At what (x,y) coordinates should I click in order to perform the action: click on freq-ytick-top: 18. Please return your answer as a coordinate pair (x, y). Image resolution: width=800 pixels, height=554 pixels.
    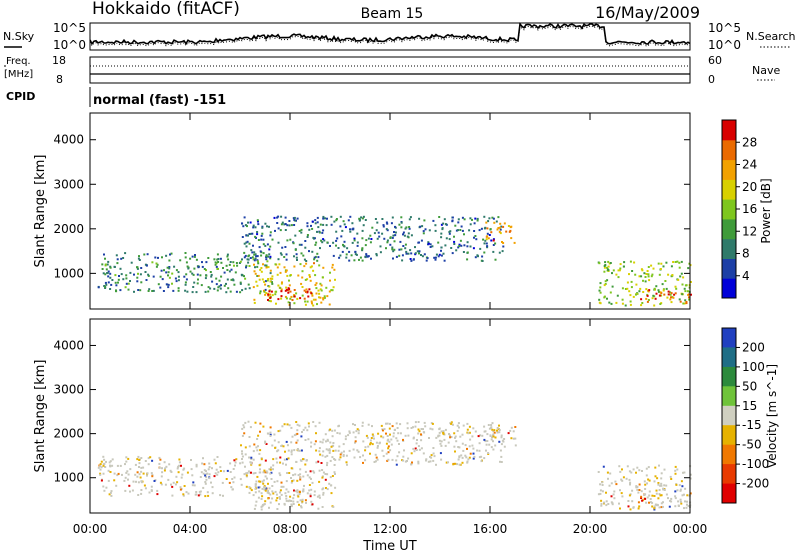
    Looking at the image, I should click on (59, 60).